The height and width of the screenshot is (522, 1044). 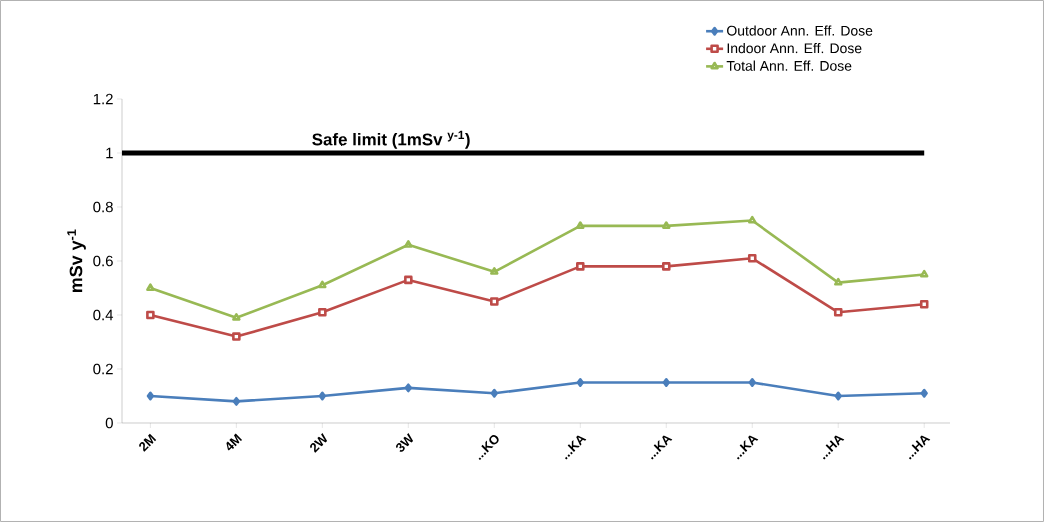 I want to click on y-tick-label: 1.2, so click(x=103, y=99).